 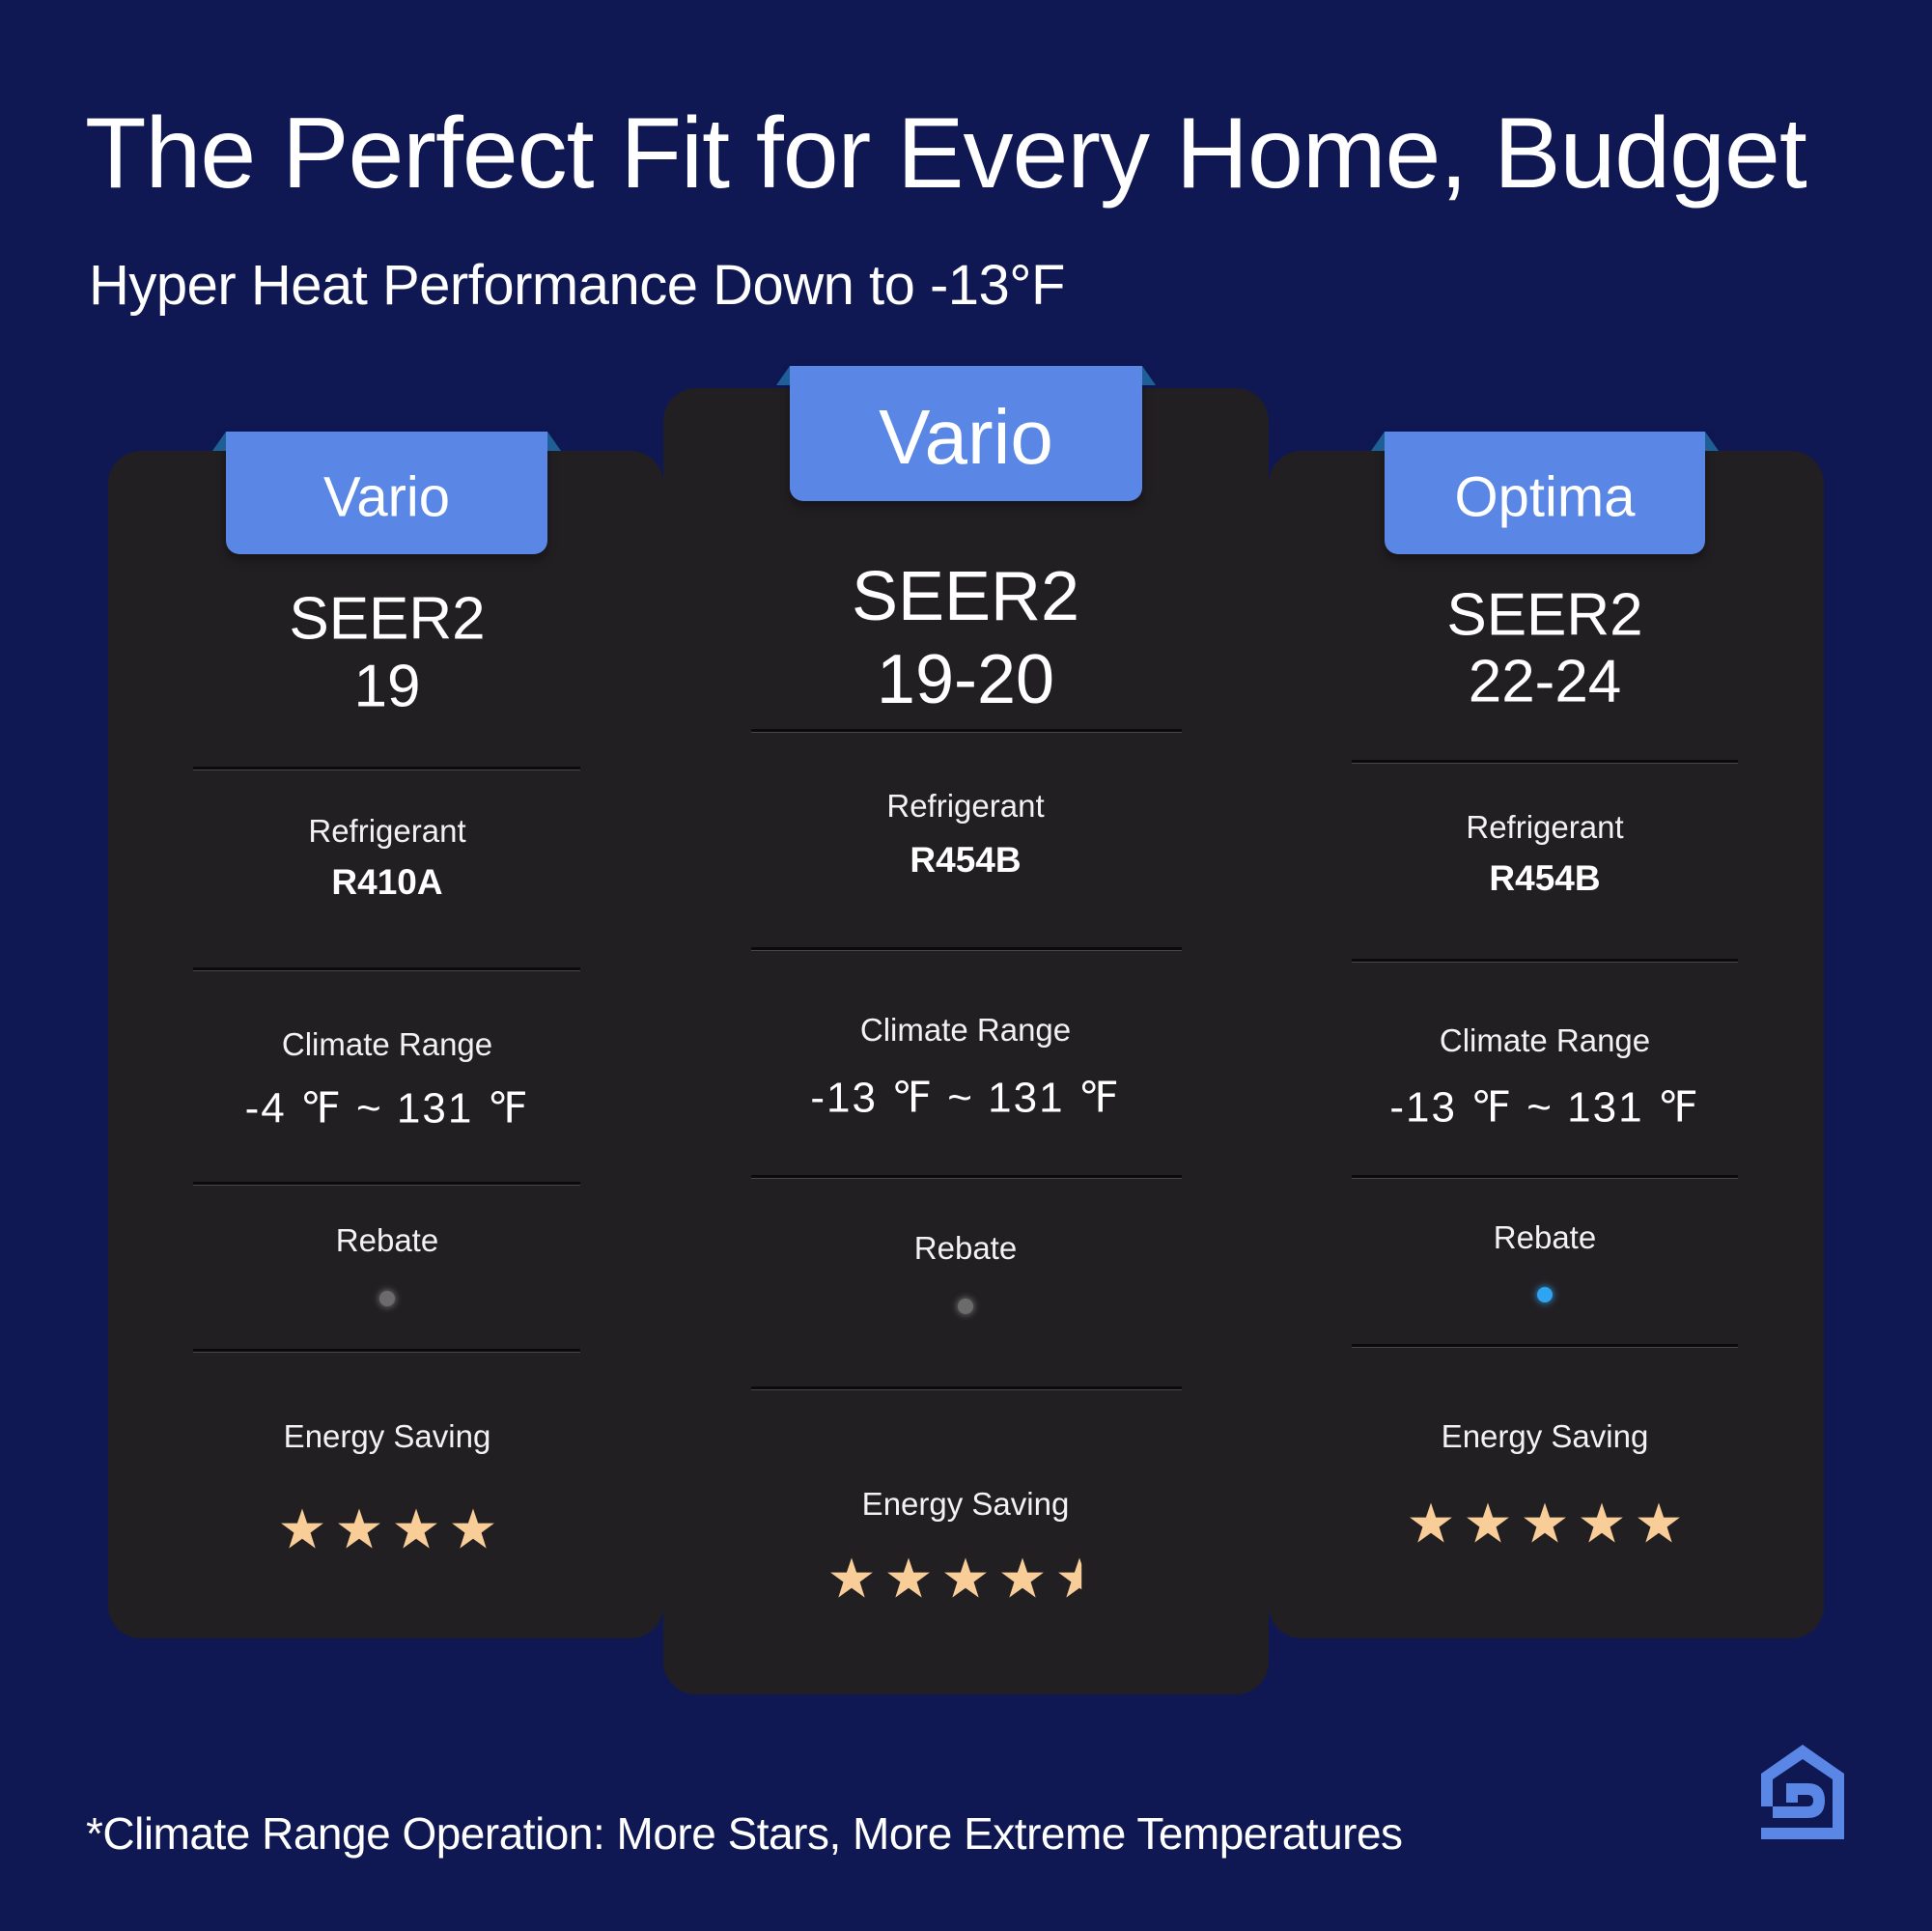 What do you see at coordinates (946, 154) in the screenshot?
I see `page-title: The Perfect Fit for Every Home, Budget` at bounding box center [946, 154].